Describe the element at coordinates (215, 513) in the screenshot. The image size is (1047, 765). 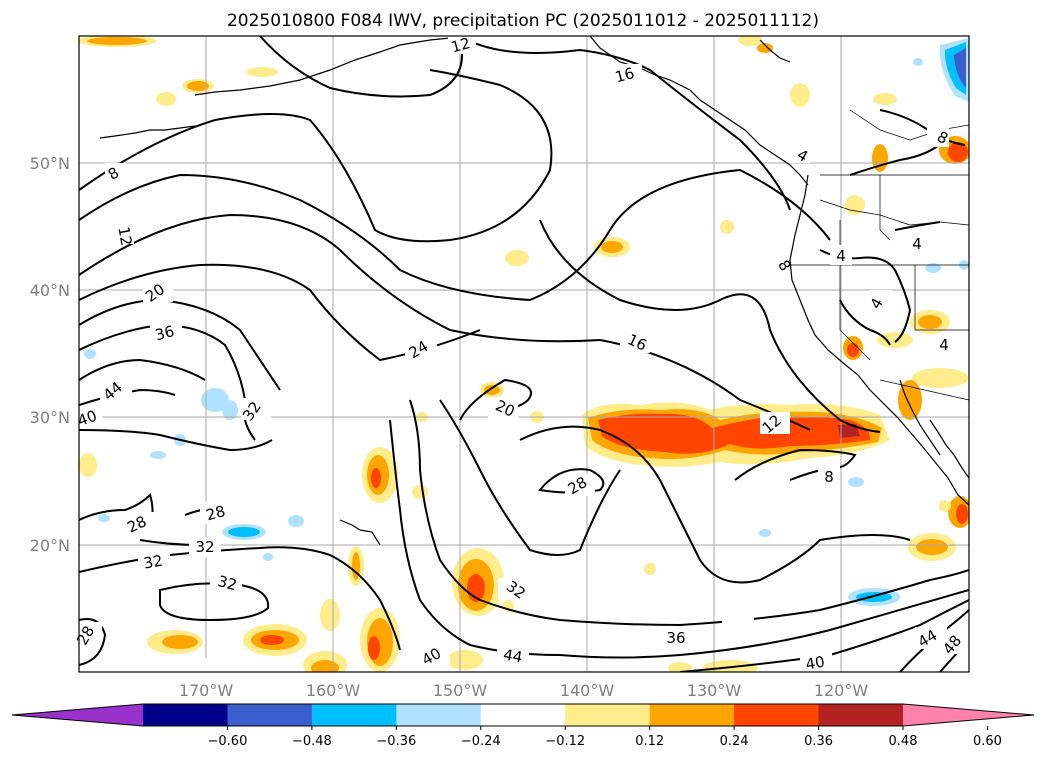
I see `contour-label: 28` at that location.